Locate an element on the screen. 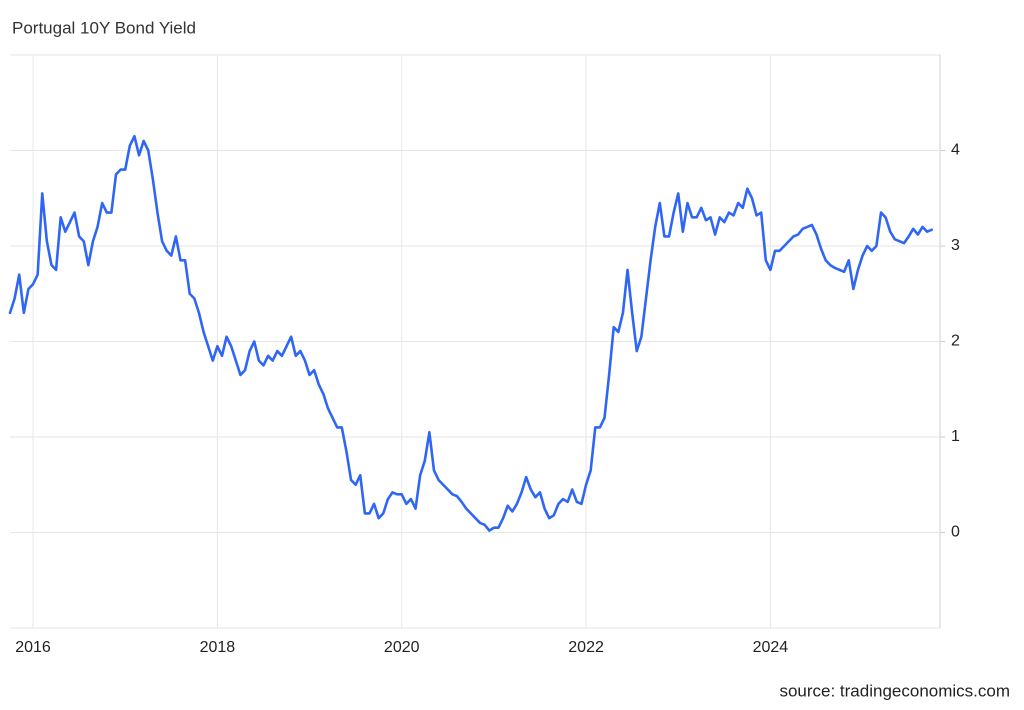 This screenshot has width=1024, height=710. x-tick-label: 2022 is located at coordinates (586, 647).